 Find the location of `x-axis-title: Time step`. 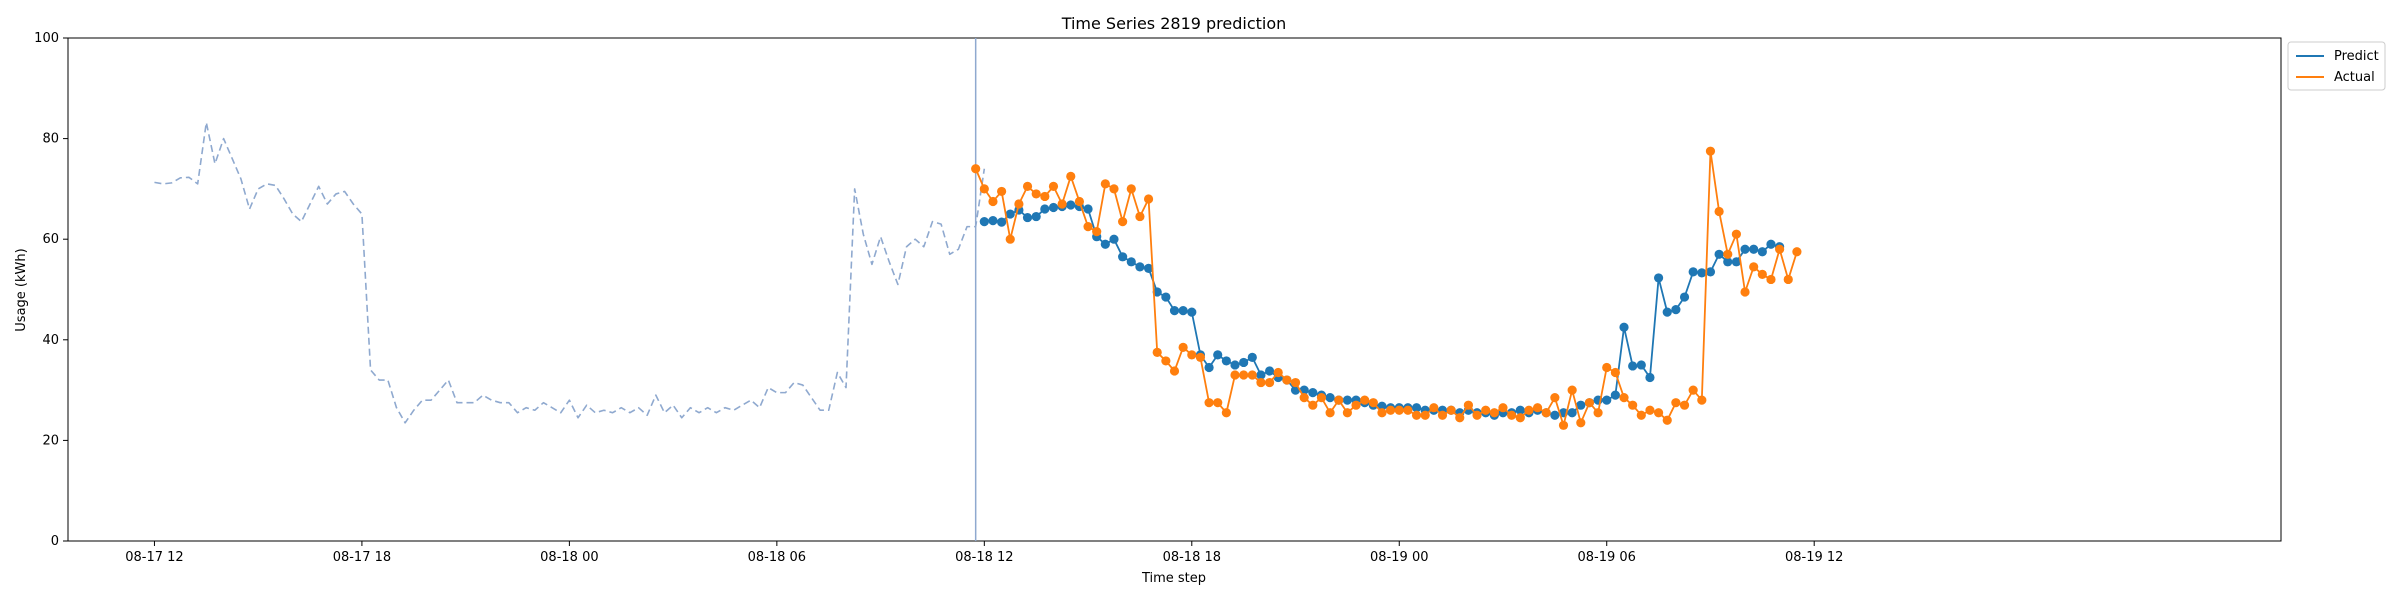

x-axis-title: Time step is located at coordinates (1173, 578).